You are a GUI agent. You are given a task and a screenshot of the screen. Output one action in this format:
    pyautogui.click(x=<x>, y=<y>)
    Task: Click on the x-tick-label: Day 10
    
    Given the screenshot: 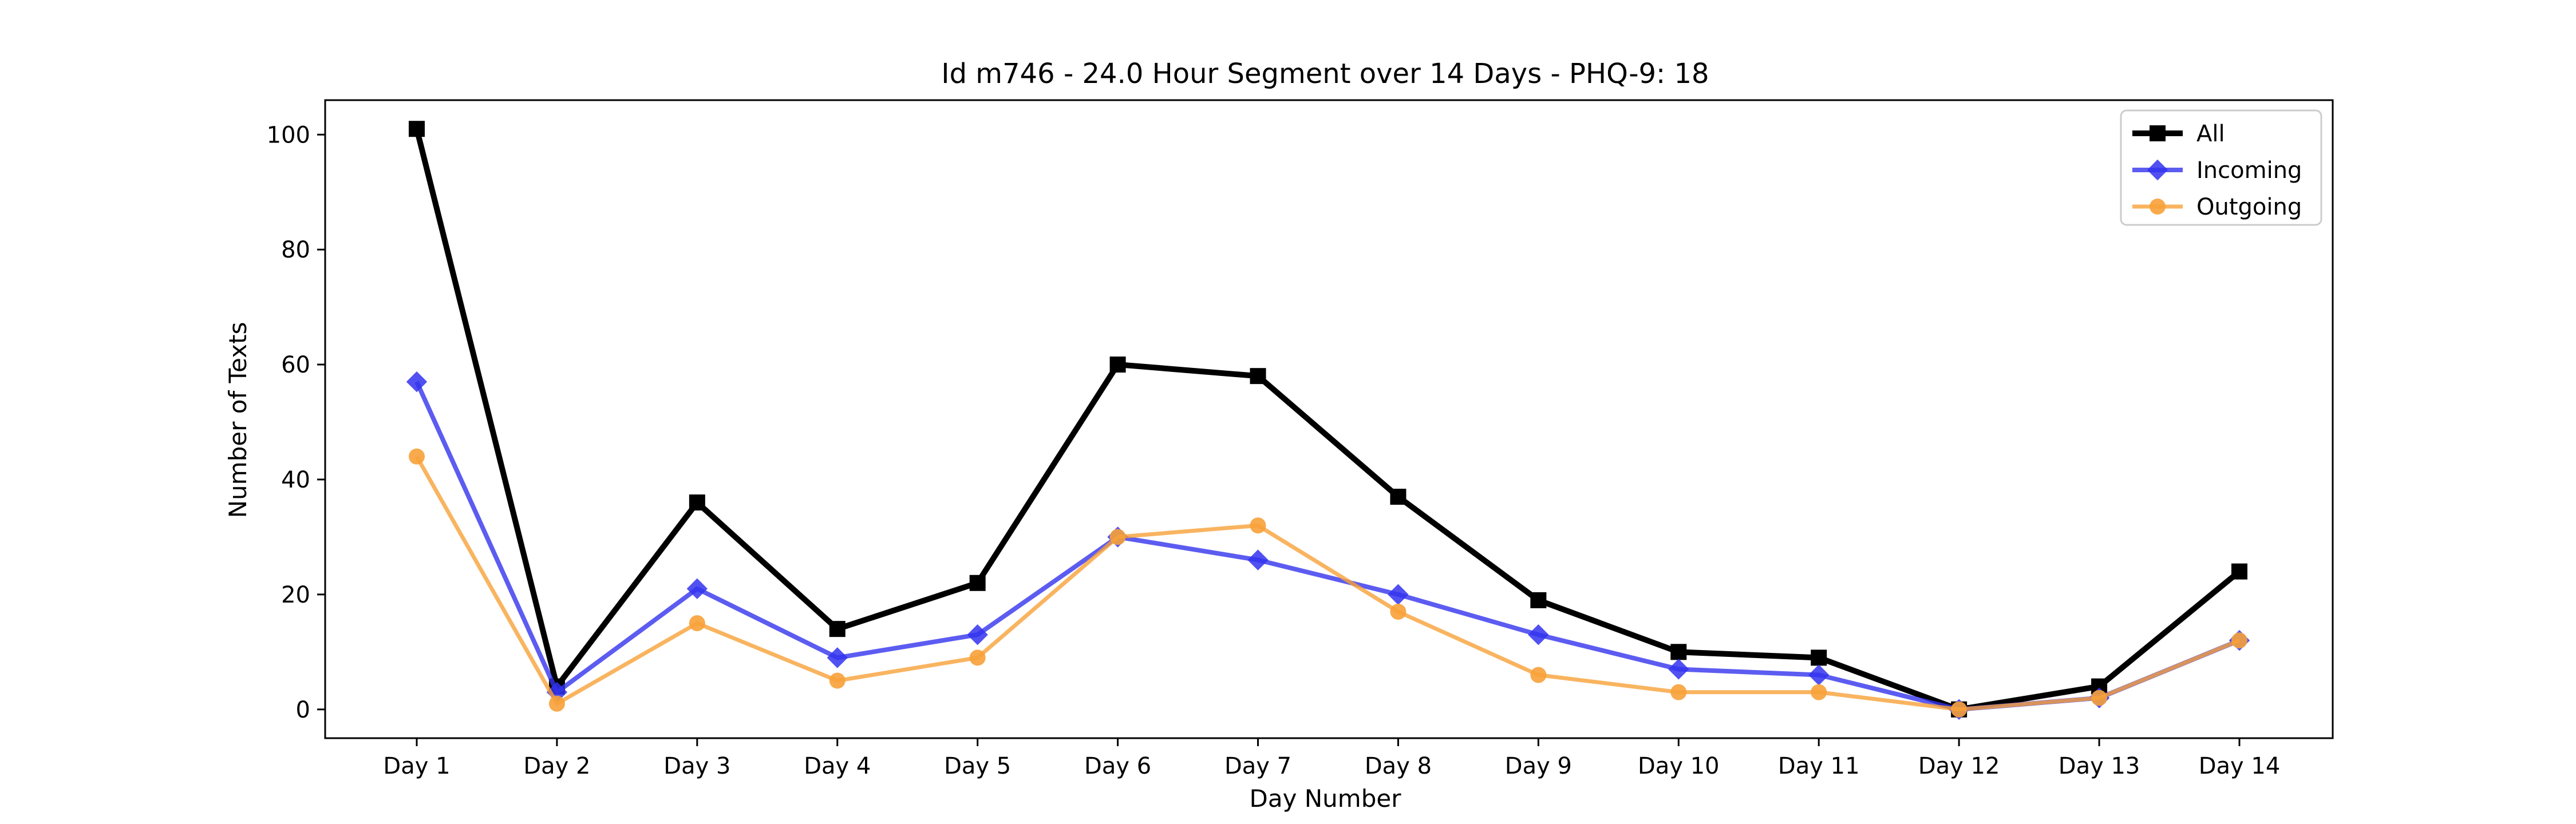 What is the action you would take?
    pyautogui.click(x=1679, y=766)
    